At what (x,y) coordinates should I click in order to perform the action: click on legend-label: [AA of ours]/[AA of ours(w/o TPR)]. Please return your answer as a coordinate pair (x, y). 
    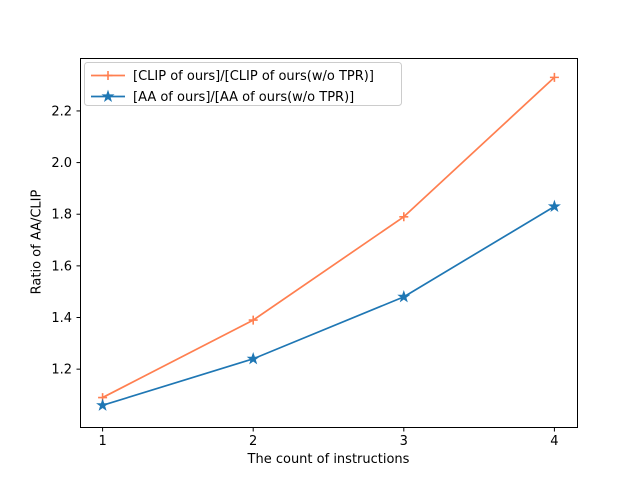
    Looking at the image, I should click on (243, 97).